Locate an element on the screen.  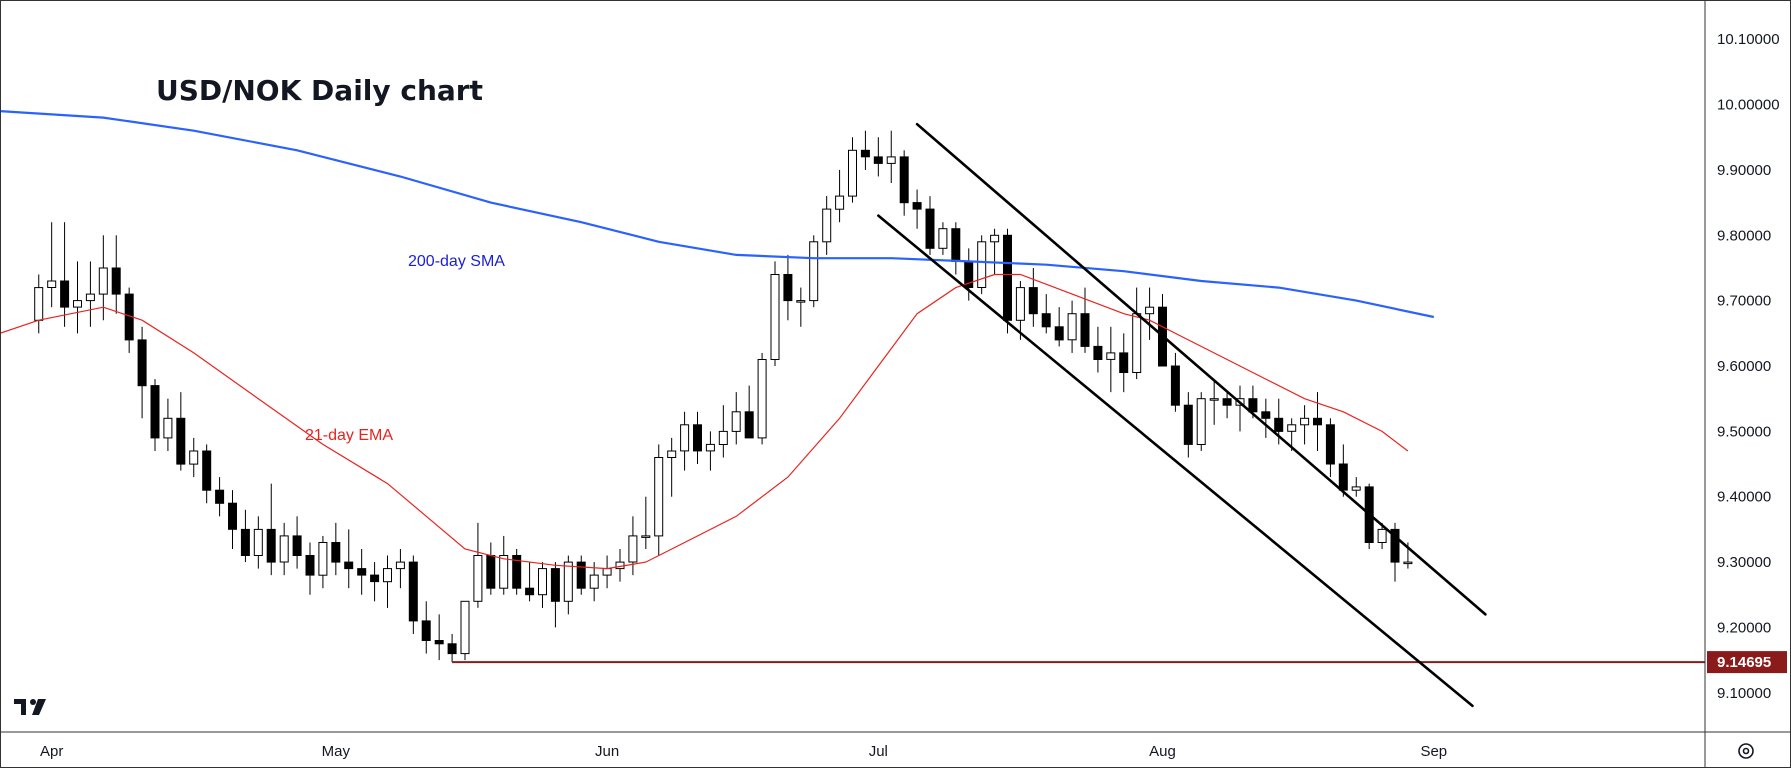
x-tick-label: May is located at coordinates (336, 751).